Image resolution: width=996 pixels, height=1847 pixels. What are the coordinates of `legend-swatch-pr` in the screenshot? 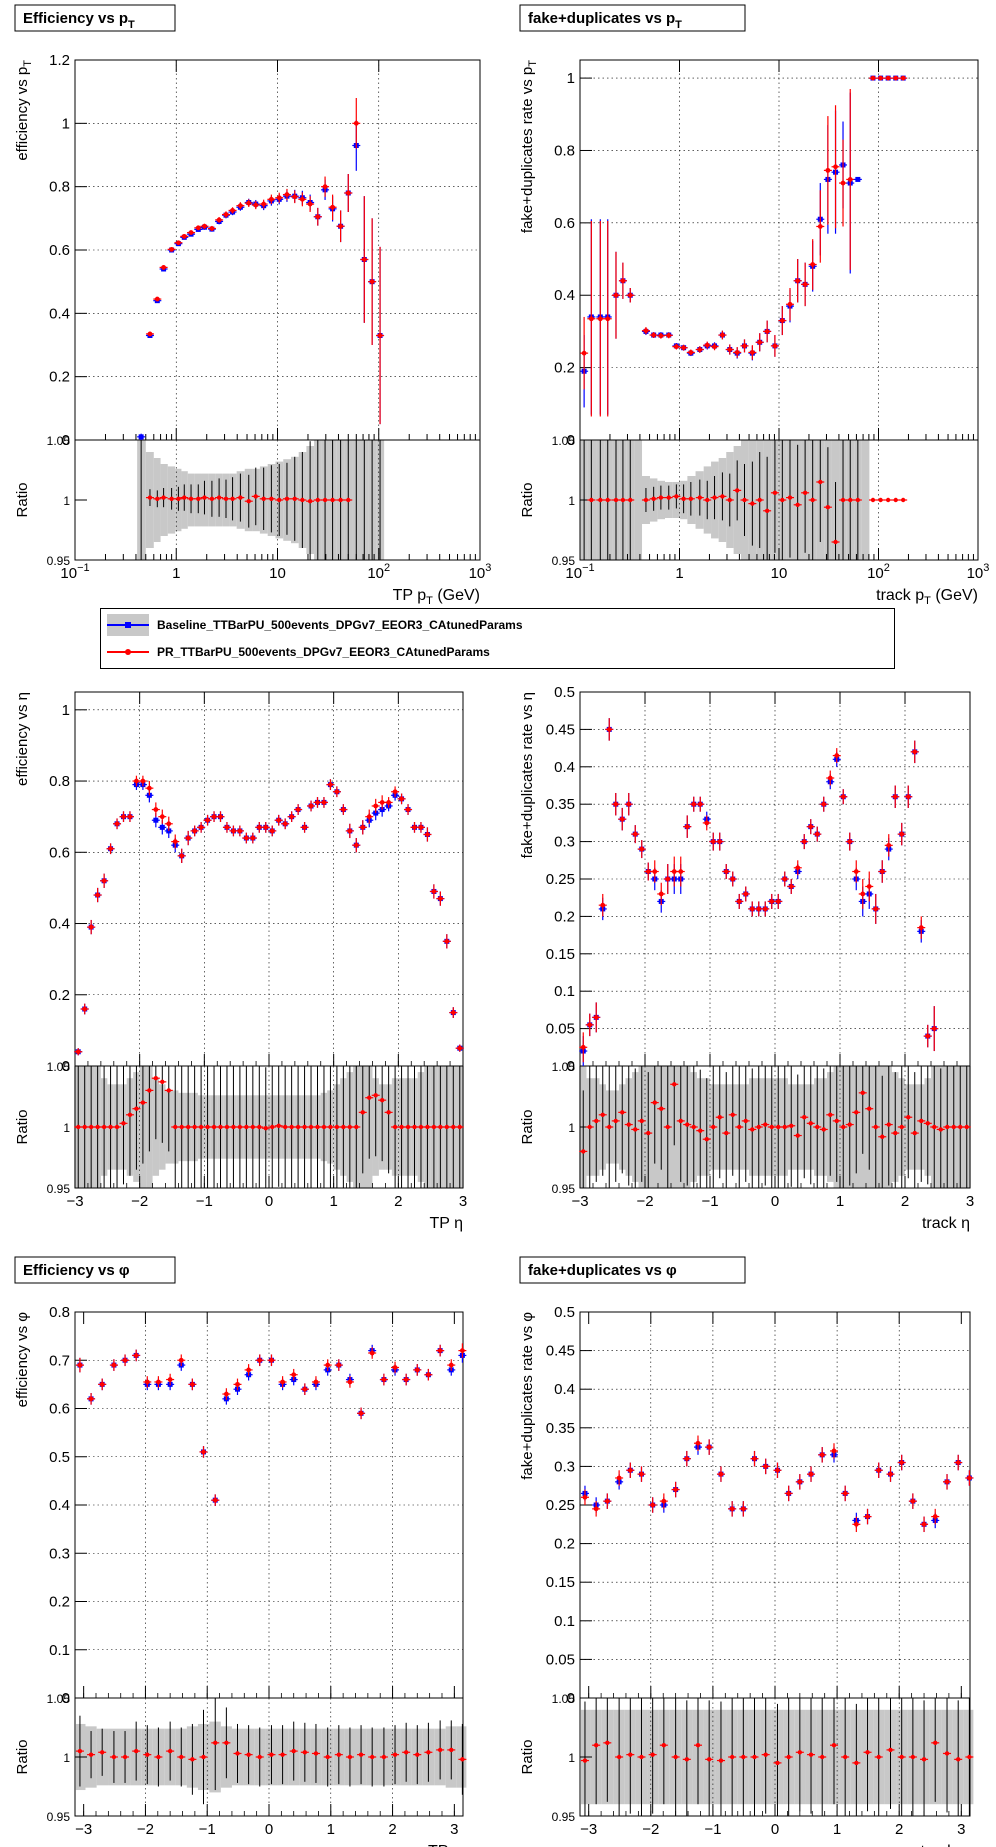 It's located at (128, 652).